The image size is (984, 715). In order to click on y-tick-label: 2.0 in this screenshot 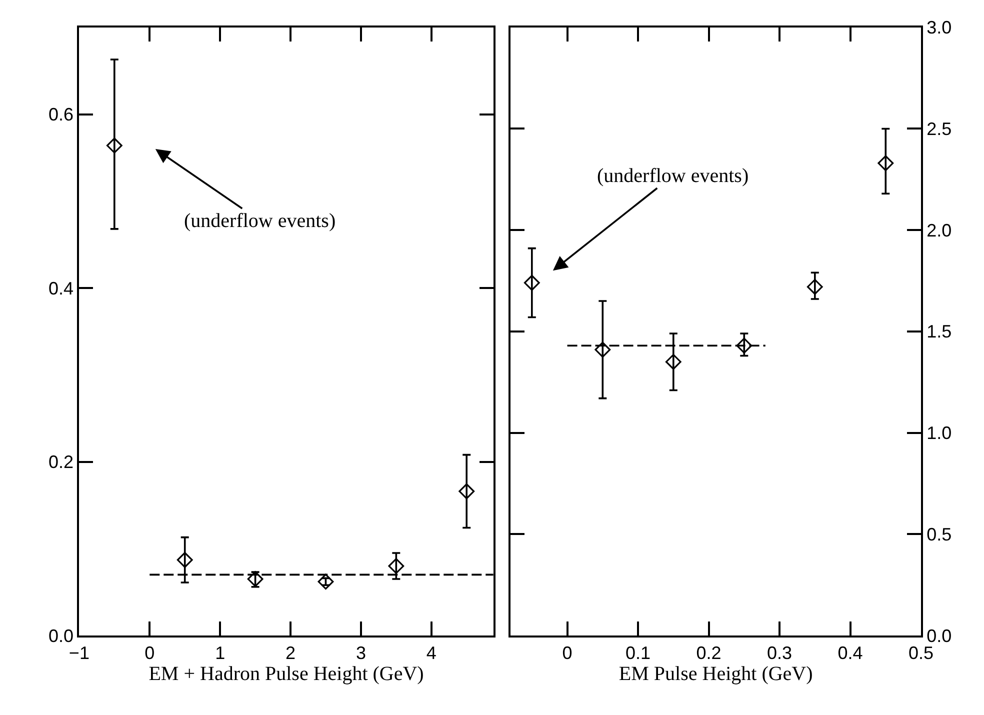, I will do `click(939, 230)`.